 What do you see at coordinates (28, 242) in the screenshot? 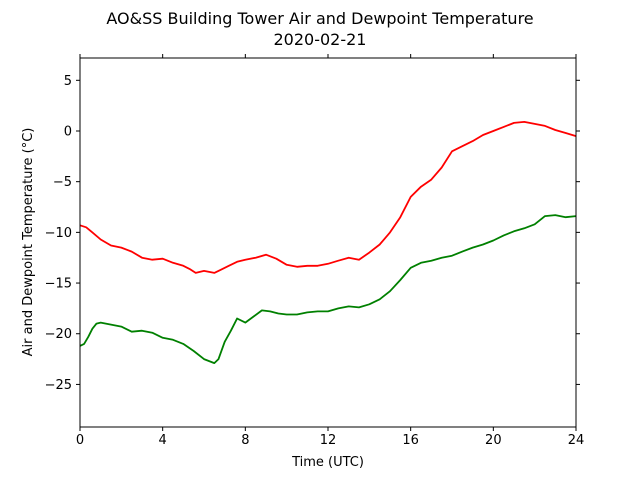
I see `y-axis-label: Air and Dewpoint Temperature (°C)` at bounding box center [28, 242].